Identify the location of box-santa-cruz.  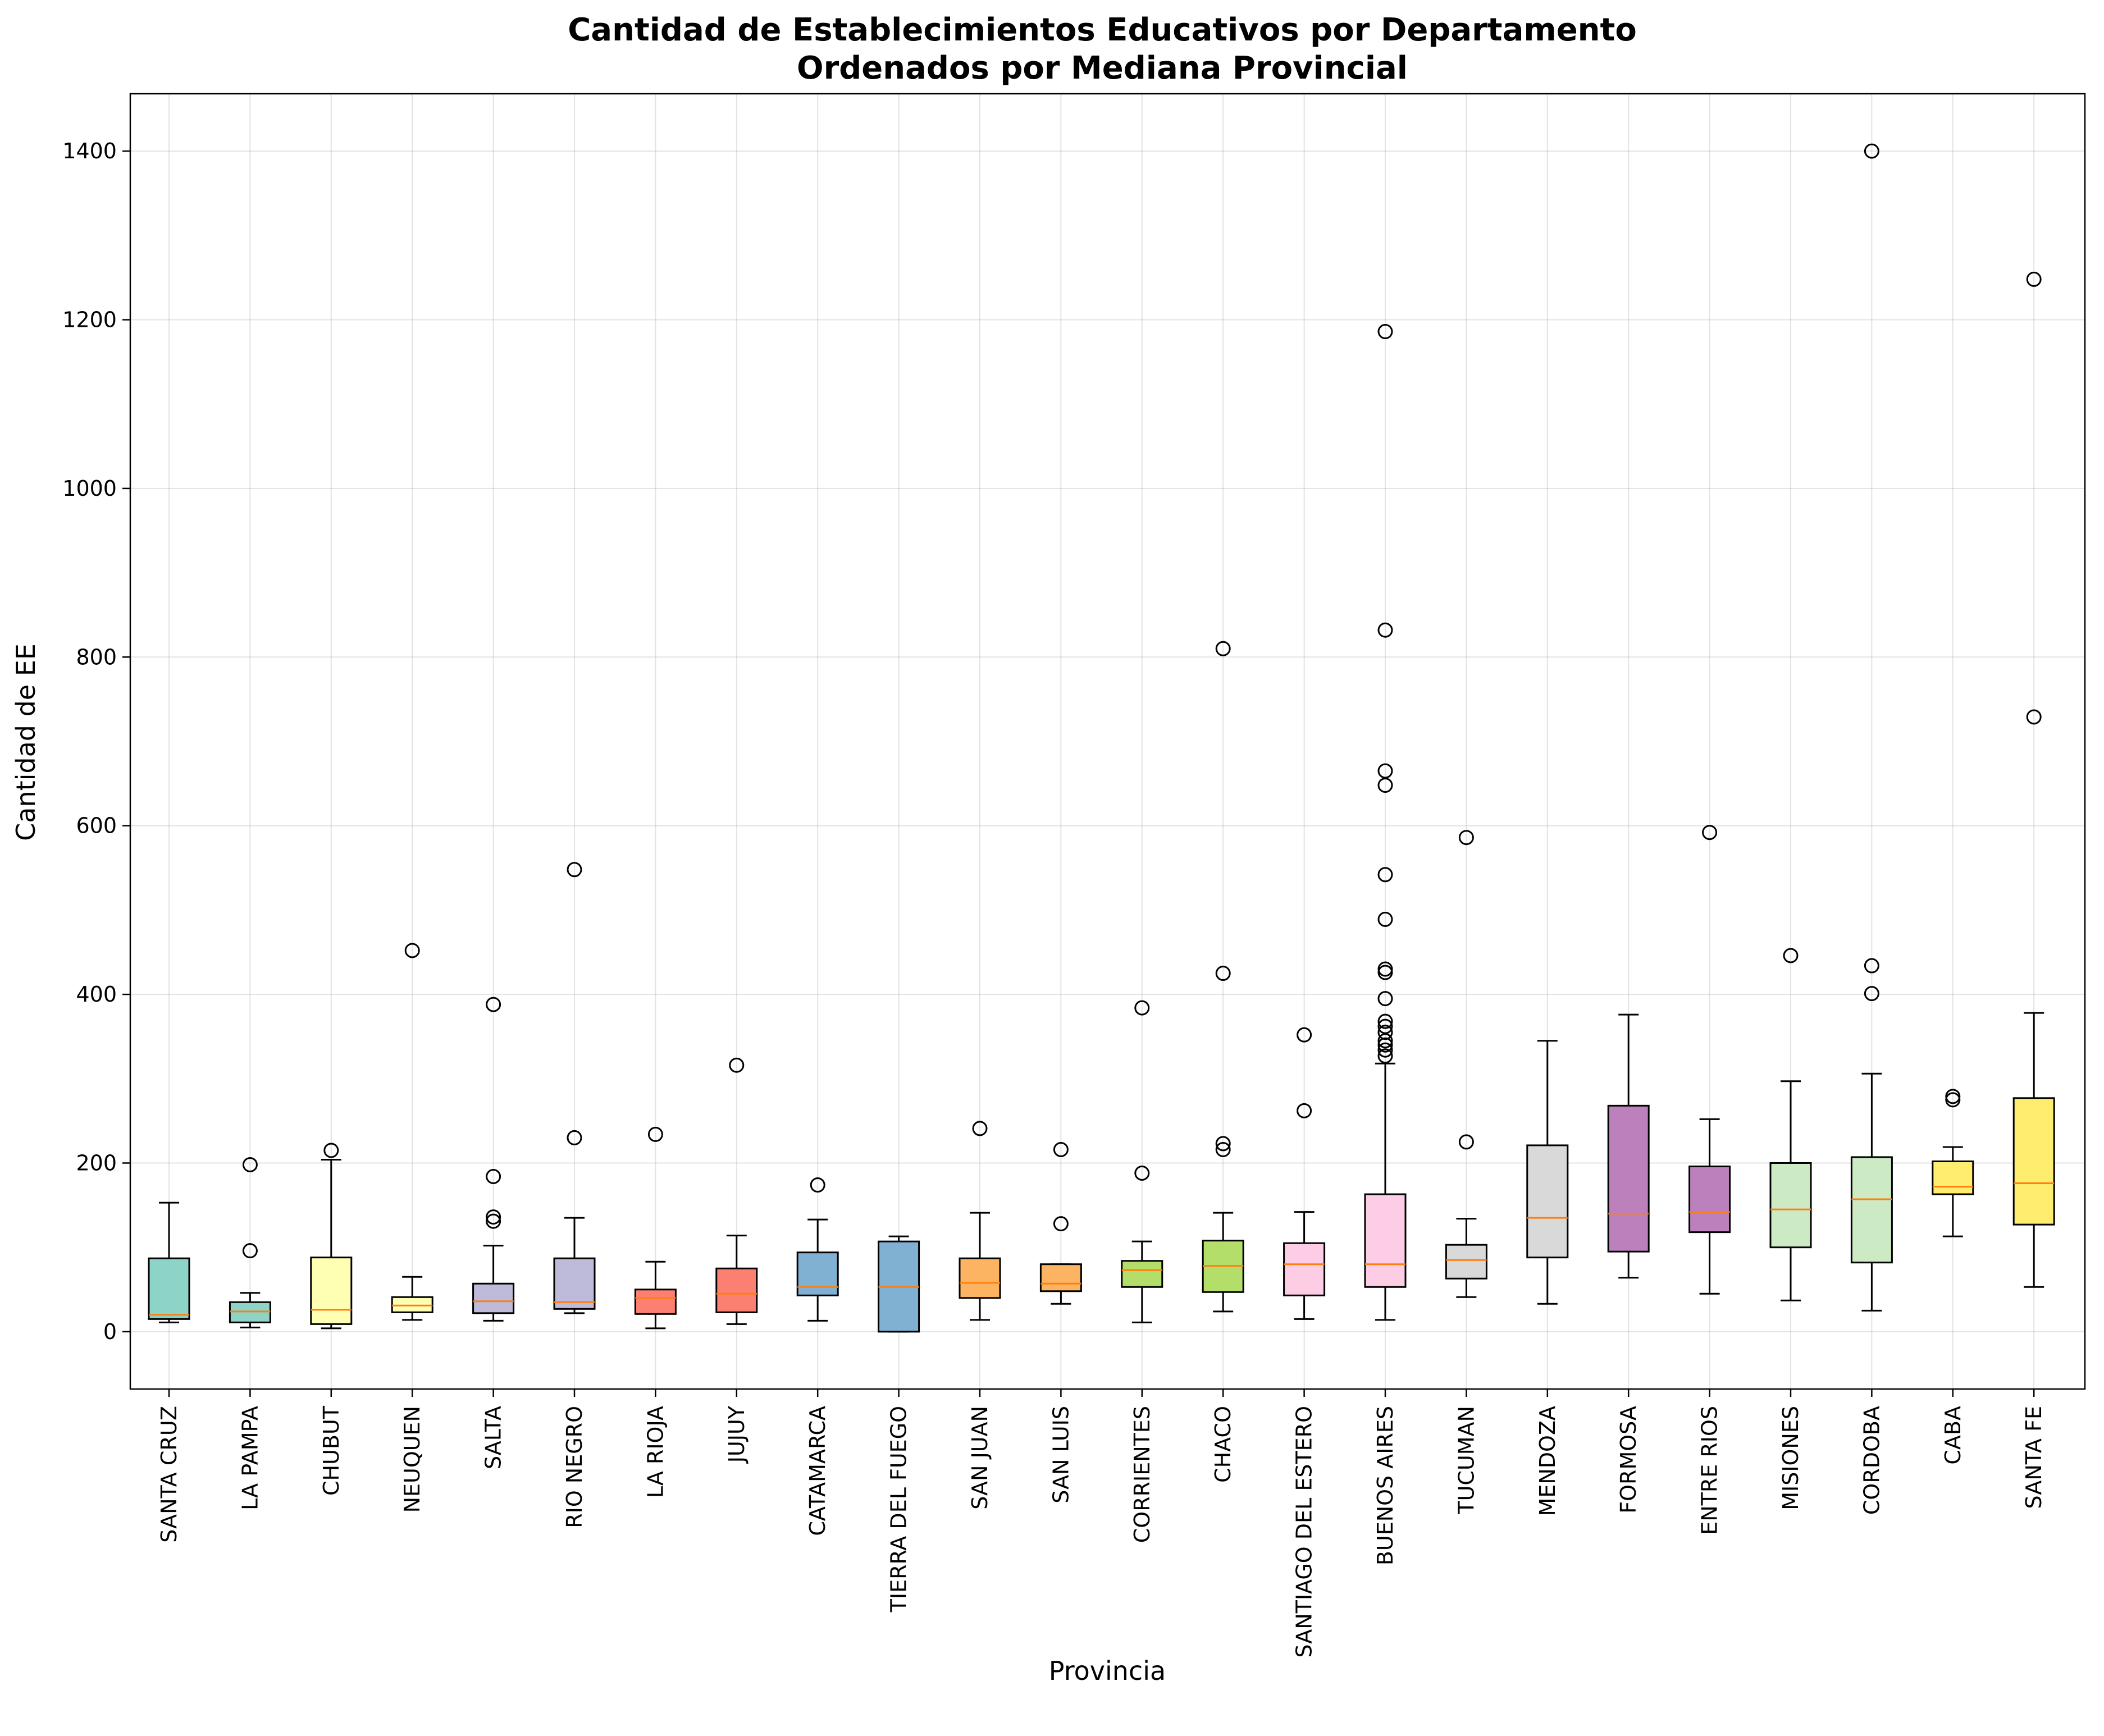
(169, 1263).